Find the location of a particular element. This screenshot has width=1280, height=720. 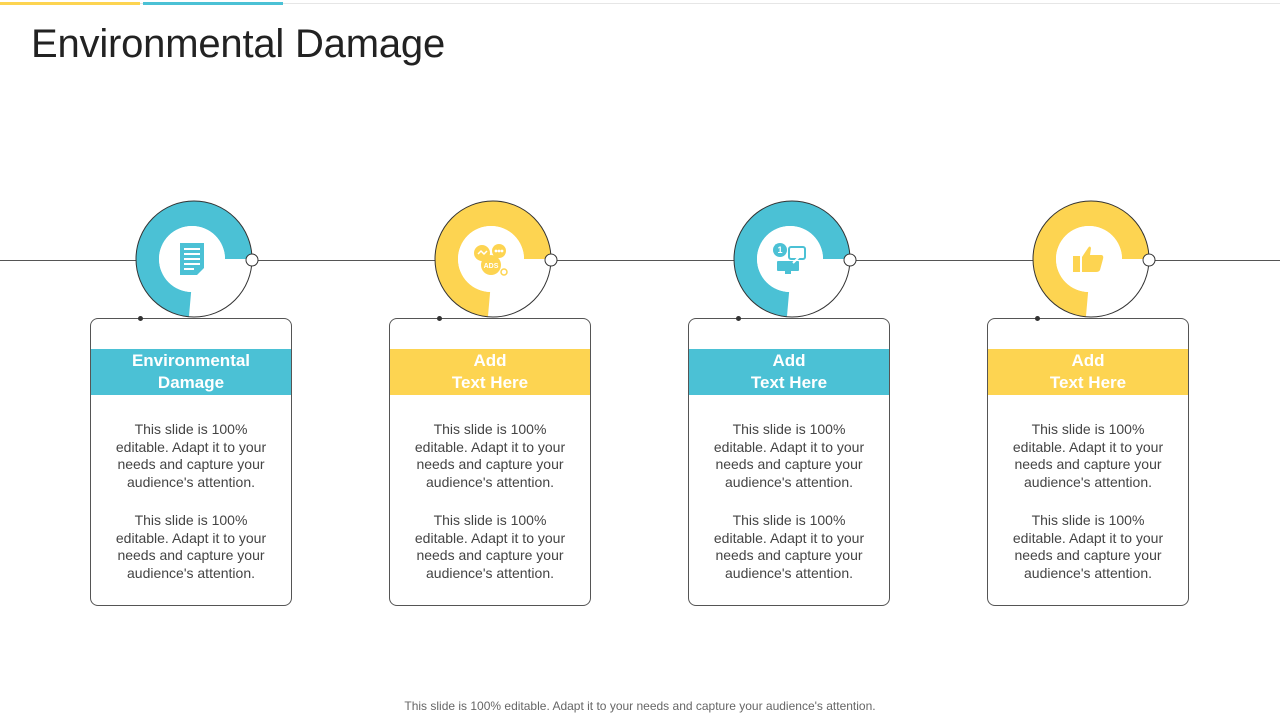

top-accent-bars is located at coordinates (640, 3).